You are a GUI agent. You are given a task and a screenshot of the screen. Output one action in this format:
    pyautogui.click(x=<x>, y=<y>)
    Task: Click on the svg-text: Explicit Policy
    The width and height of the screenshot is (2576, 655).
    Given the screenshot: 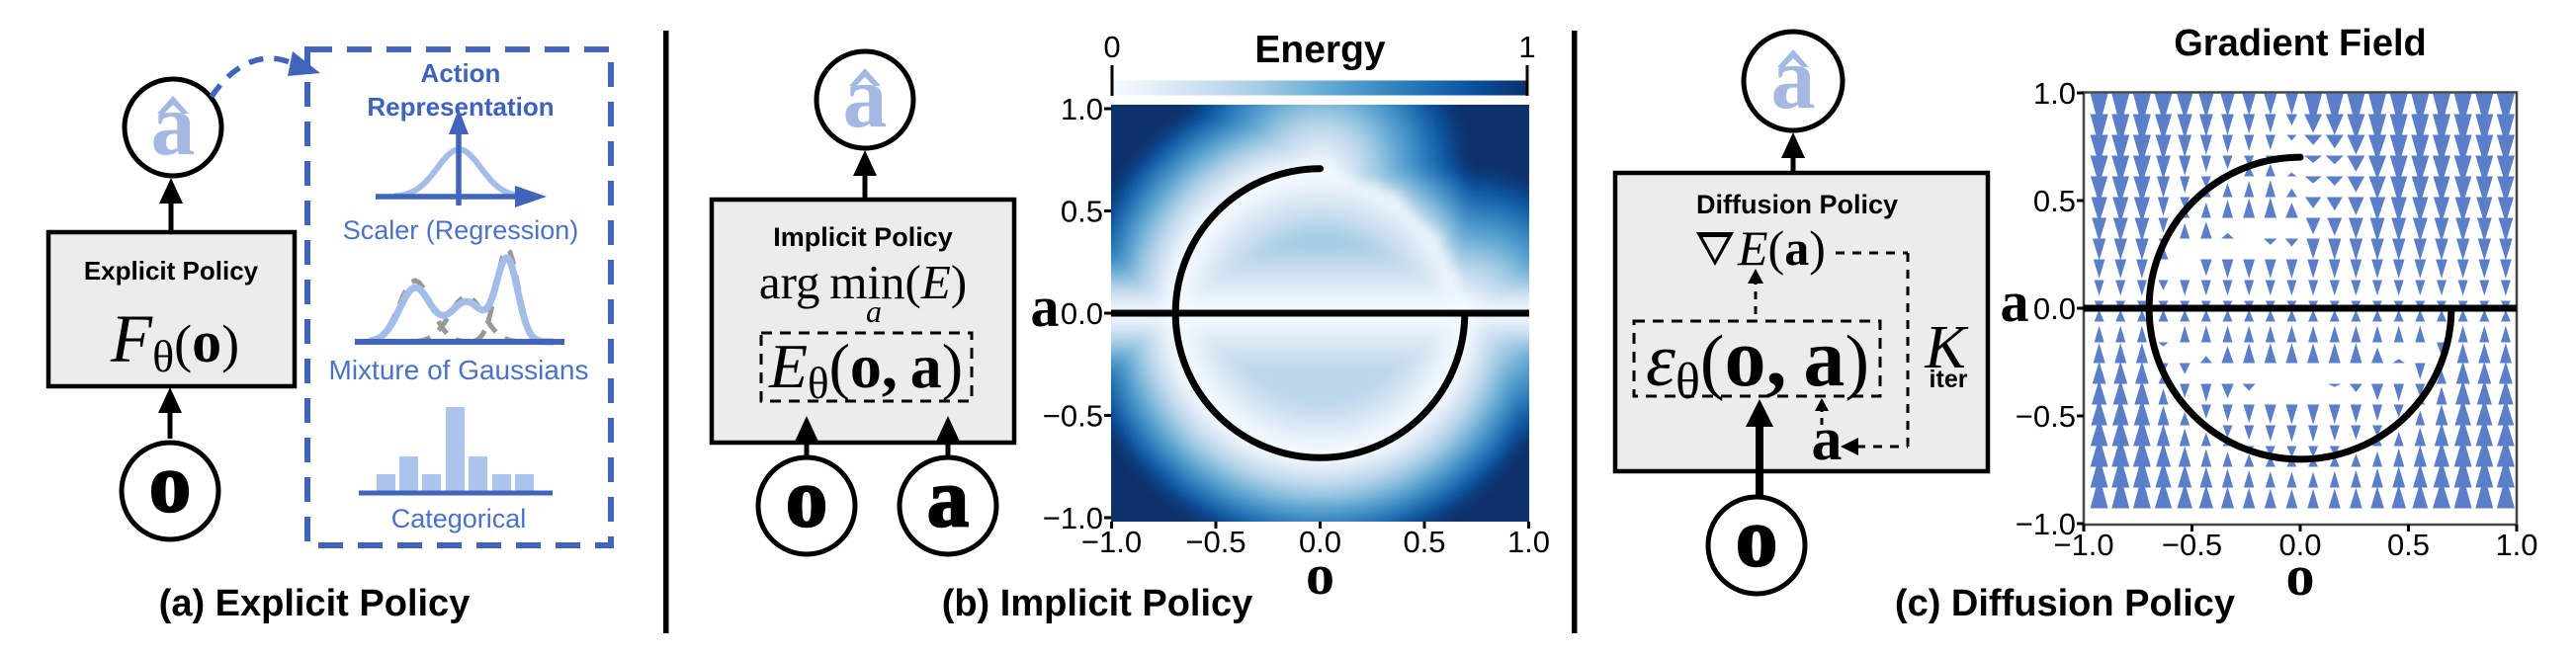 What is the action you would take?
    pyautogui.click(x=171, y=271)
    